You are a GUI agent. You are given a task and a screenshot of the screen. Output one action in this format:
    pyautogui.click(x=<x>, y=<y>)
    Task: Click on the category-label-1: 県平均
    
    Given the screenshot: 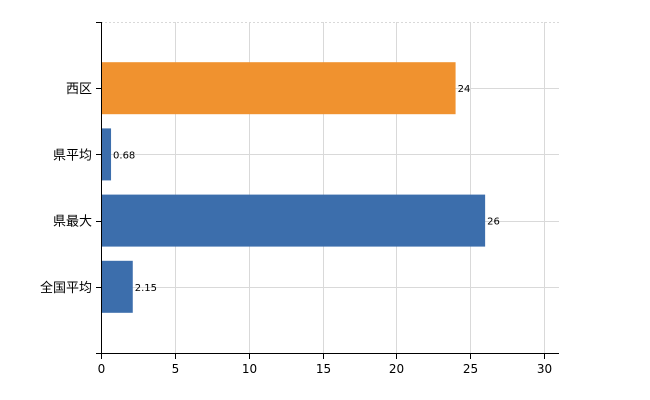 What is the action you would take?
    pyautogui.click(x=72, y=155)
    